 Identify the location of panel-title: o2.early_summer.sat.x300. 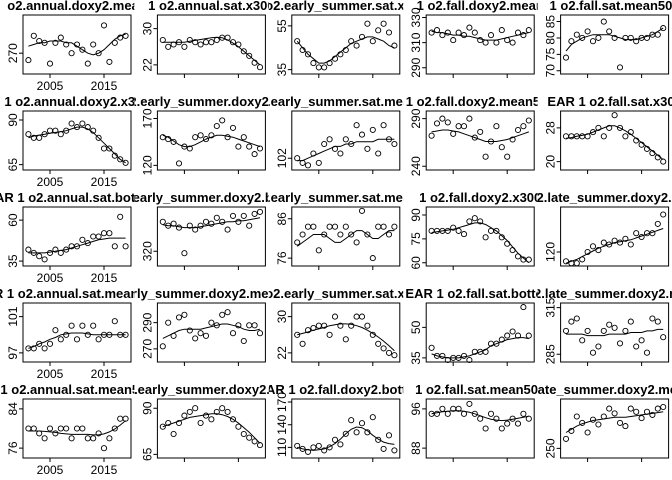
(345, 6).